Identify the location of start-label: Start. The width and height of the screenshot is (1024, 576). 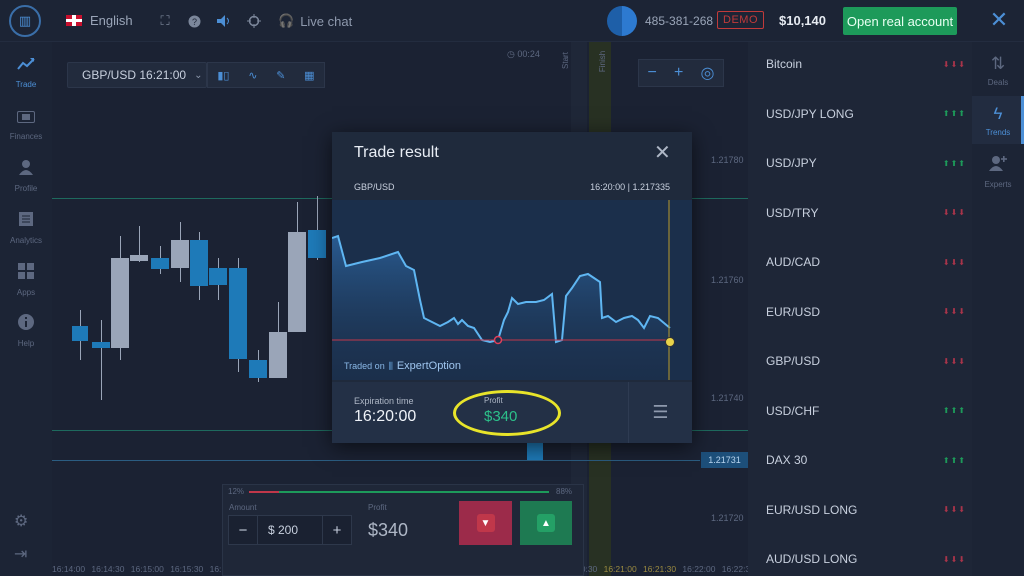
(565, 60).